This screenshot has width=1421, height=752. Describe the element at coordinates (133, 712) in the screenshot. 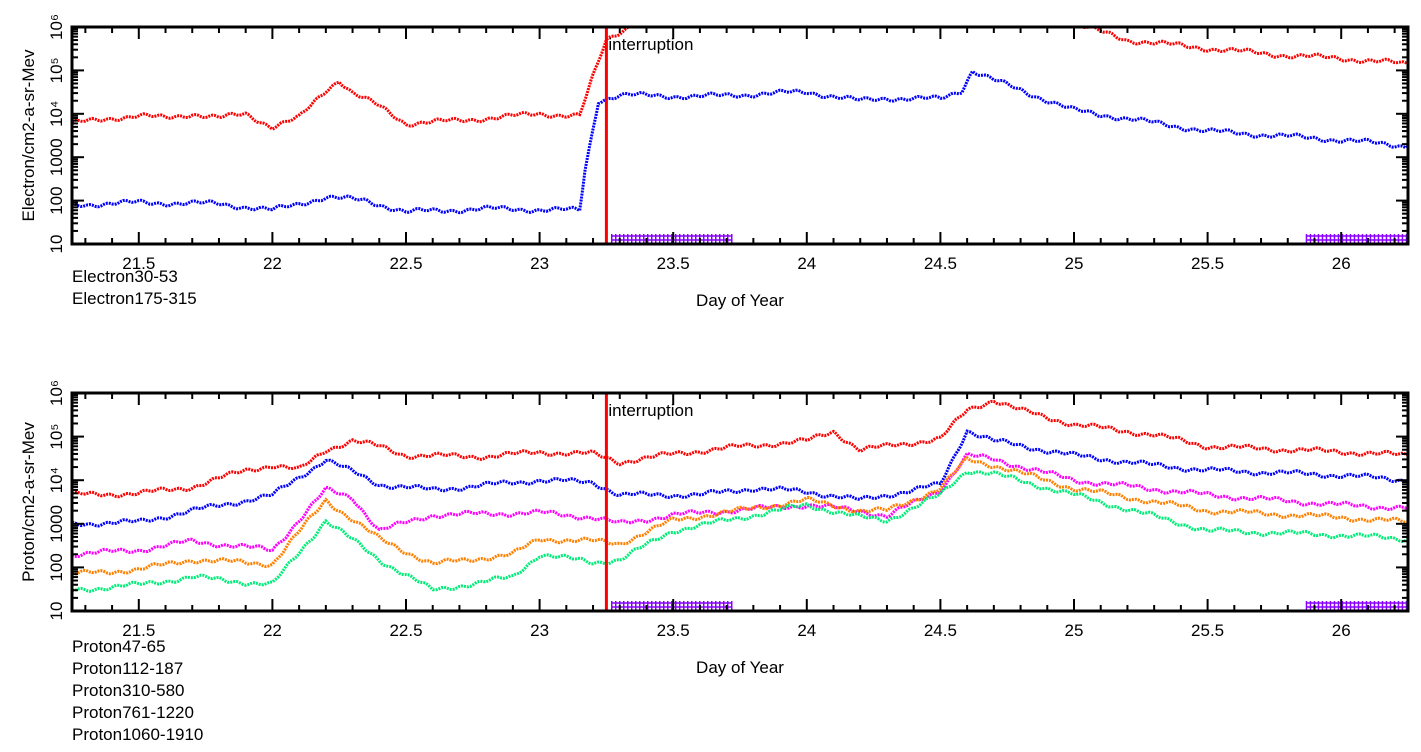

I see `legend-proton761-1220: Proton761-1220` at that location.